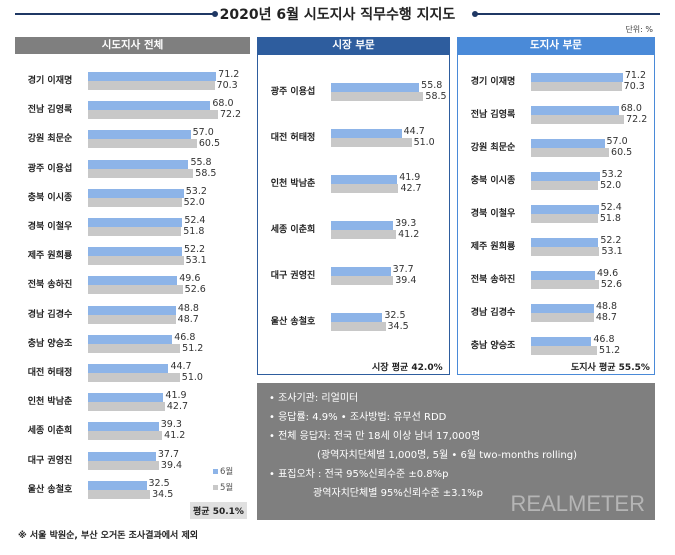 This screenshot has height=555, width=675. What do you see at coordinates (606, 306) in the screenshot?
I see `value-label-june: 48.8` at bounding box center [606, 306].